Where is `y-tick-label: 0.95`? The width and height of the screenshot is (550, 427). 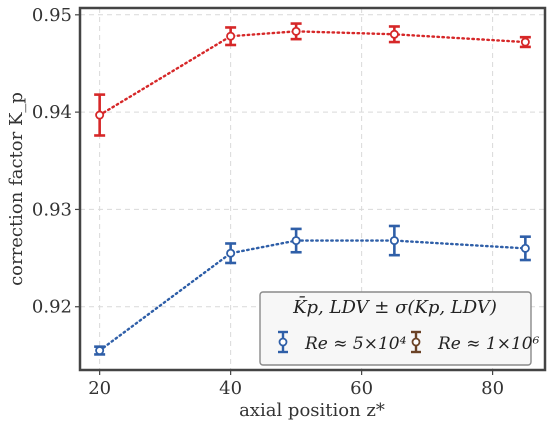
y-tick-label: 0.95 is located at coordinates (52, 15).